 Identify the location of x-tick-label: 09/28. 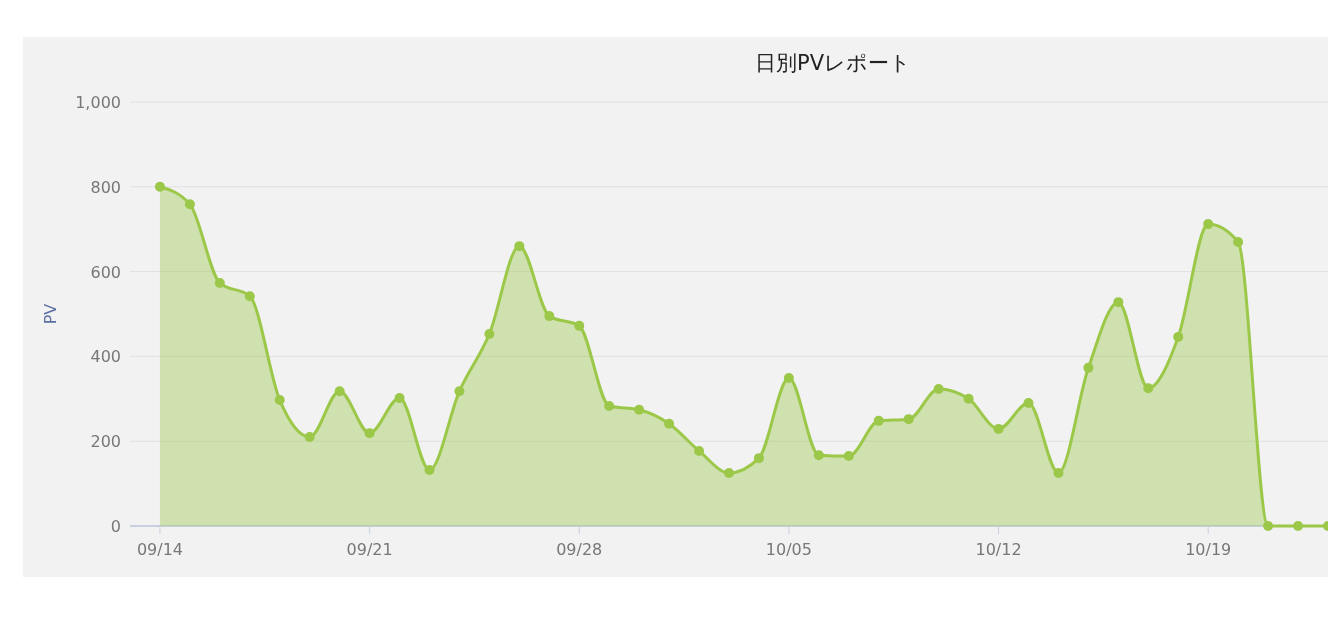
(579, 549).